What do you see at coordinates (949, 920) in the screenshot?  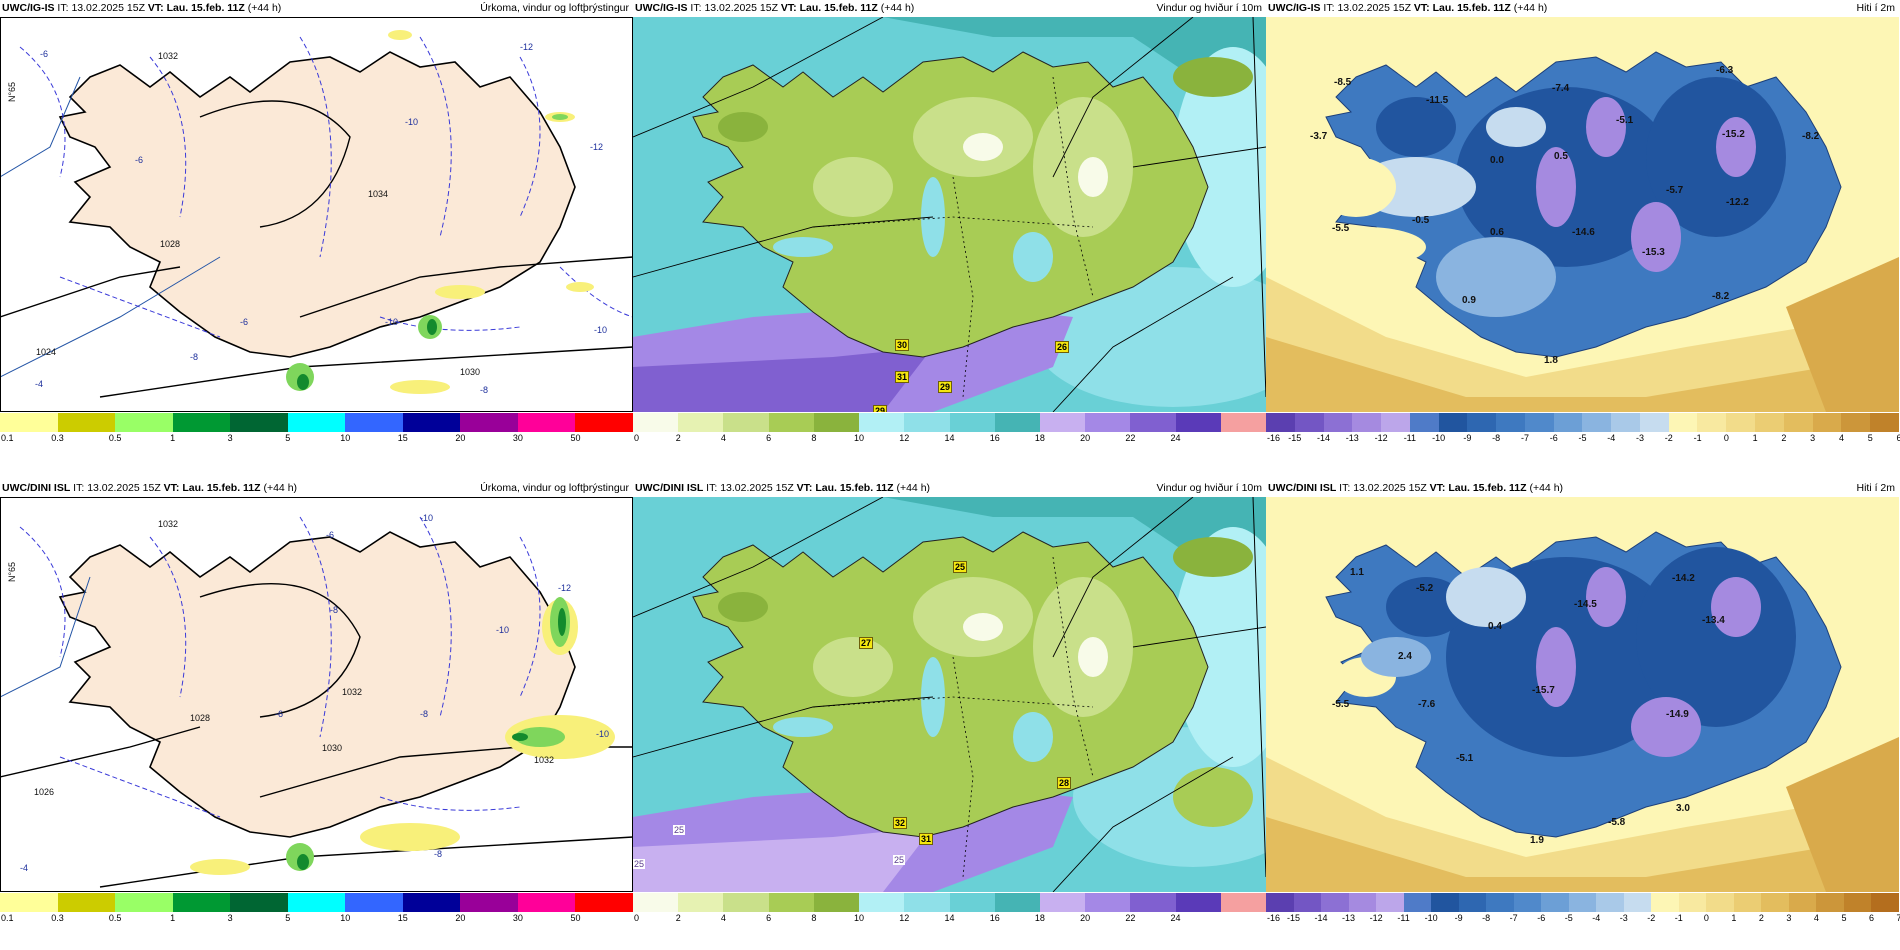 I see `colorbar-ticks: 0 2 4 6 8 10 12 14 16 18 20 22 24` at bounding box center [949, 920].